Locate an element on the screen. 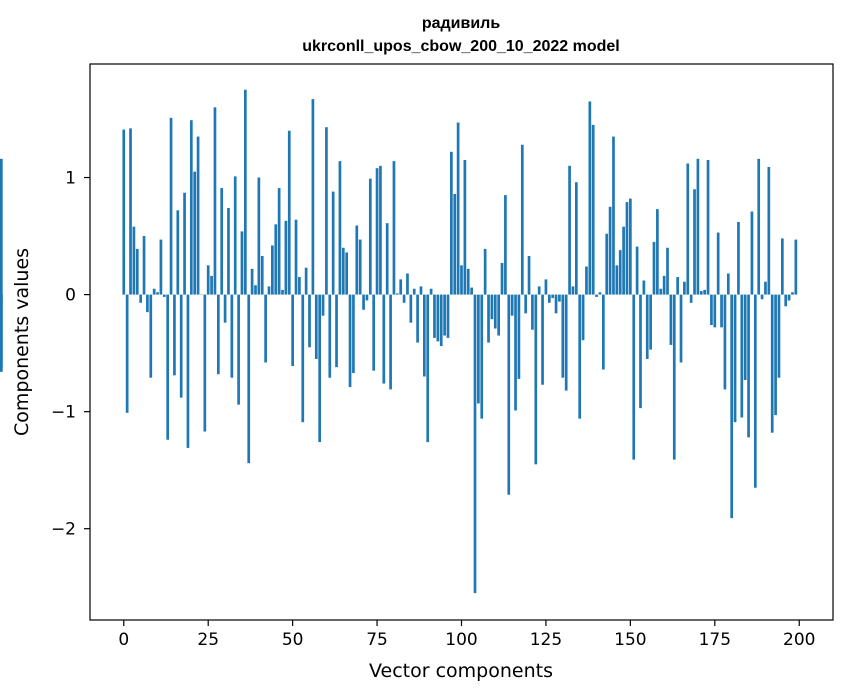 Image resolution: width=847 pixels, height=696 pixels. x-tick-label: 25 is located at coordinates (208, 640).